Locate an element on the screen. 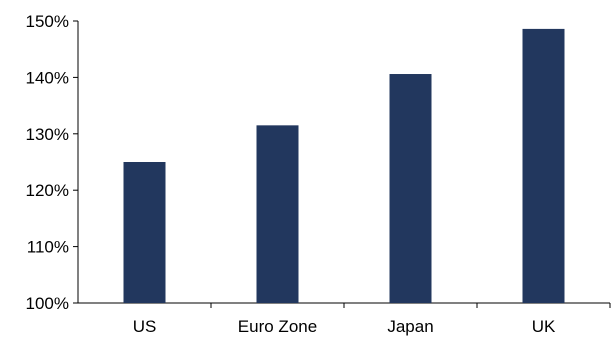 This screenshot has height=339, width=614. y-tick-label: 130% is located at coordinates (47, 134).